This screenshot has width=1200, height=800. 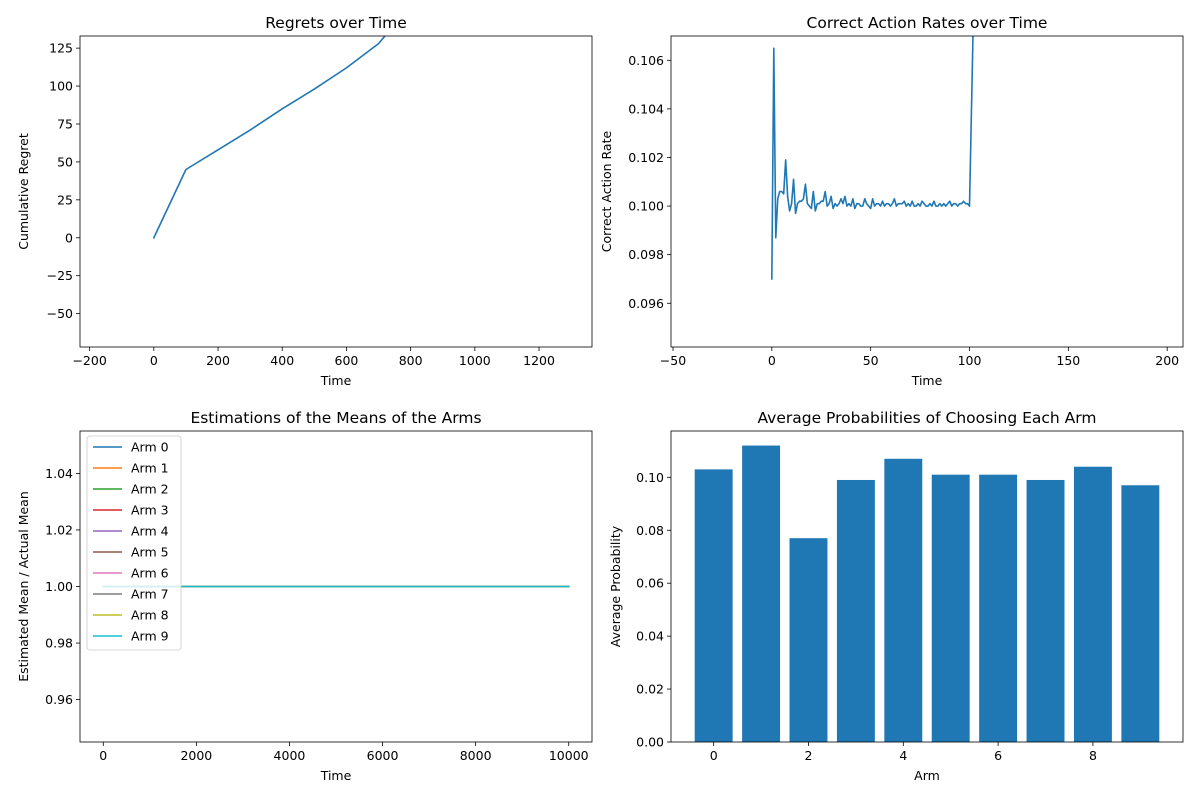 What do you see at coordinates (927, 23) in the screenshot?
I see `correct-rate-title: Correct Action Rates over Time` at bounding box center [927, 23].